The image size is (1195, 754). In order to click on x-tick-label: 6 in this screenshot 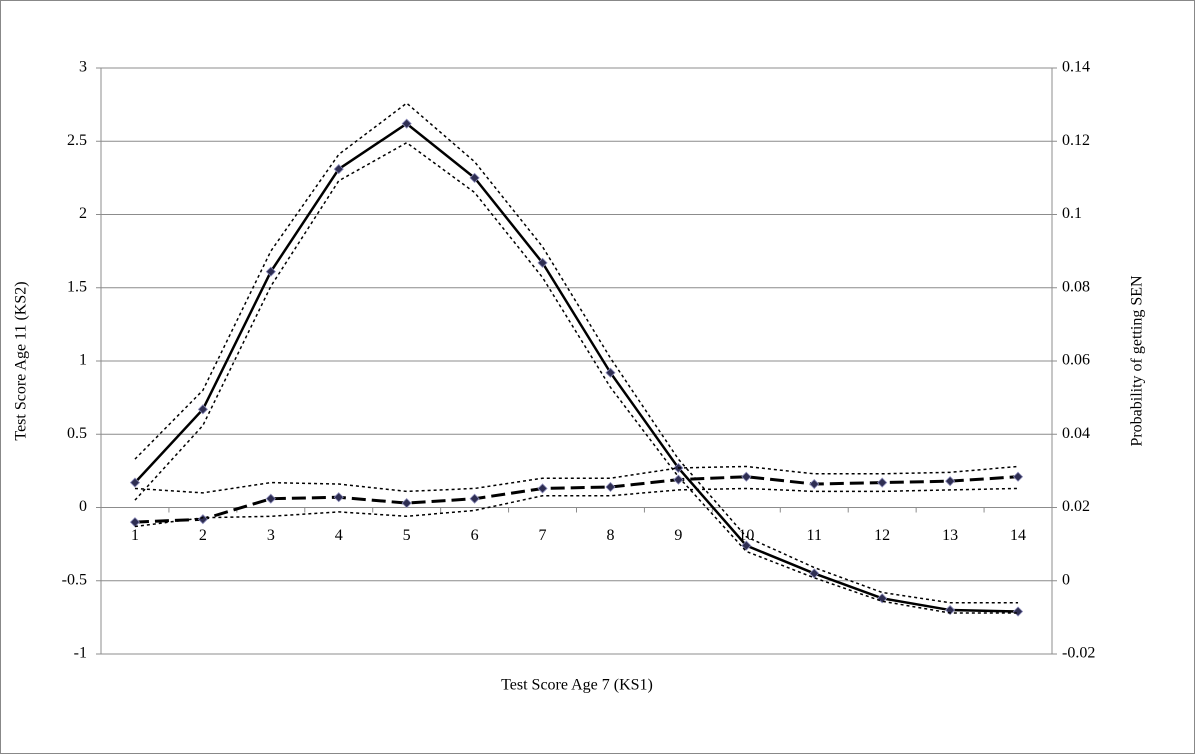, I will do `click(475, 535)`.